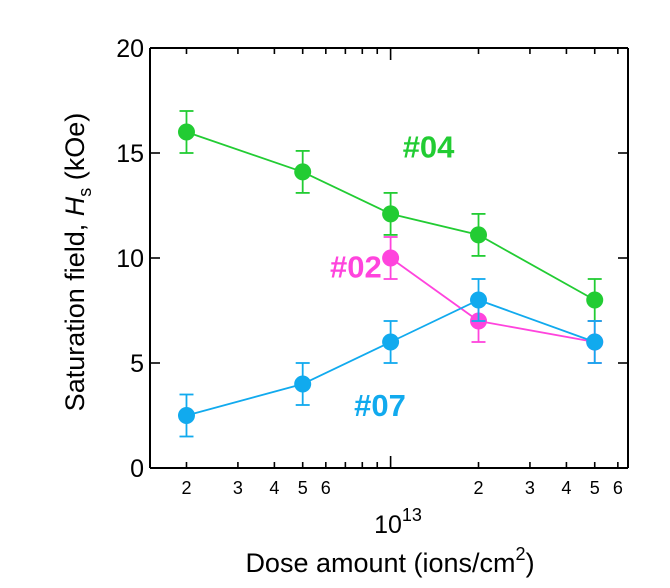 This screenshot has height=588, width=670. Describe the element at coordinates (130, 154) in the screenshot. I see `y-tick-label: 15` at that location.